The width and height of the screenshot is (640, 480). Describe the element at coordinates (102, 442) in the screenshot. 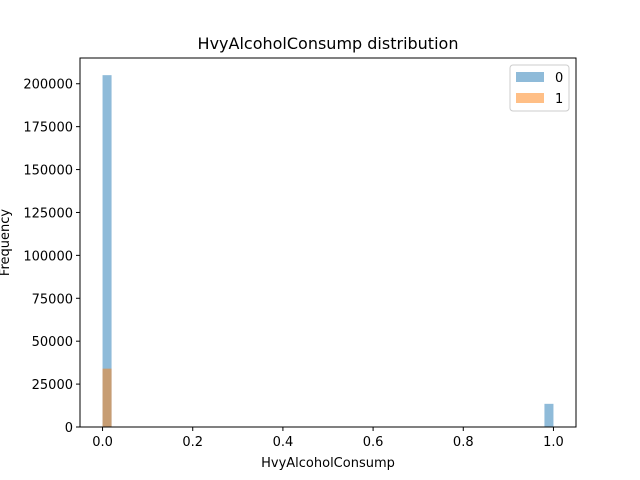

I see `x-tick-label: 0.0` at that location.